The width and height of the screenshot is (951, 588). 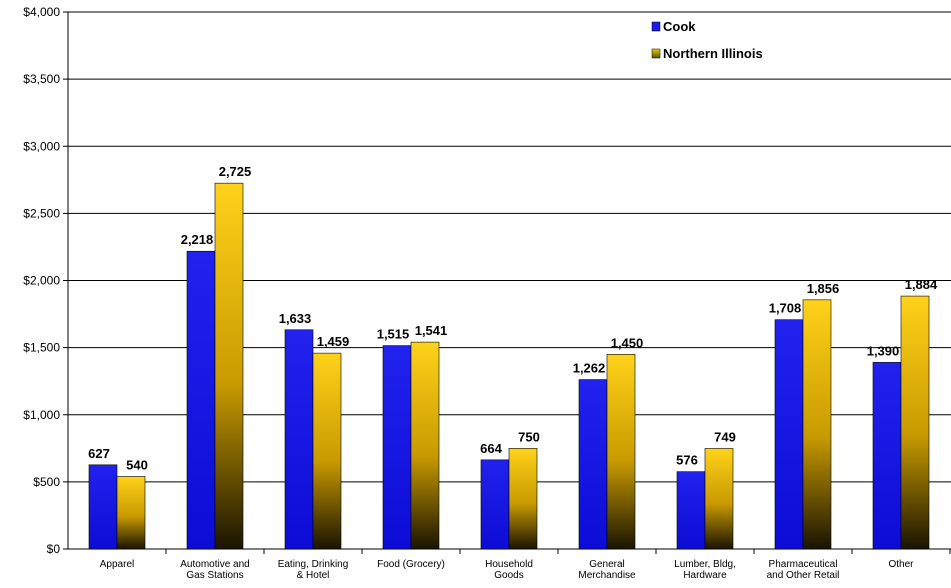 What do you see at coordinates (214, 575) in the screenshot?
I see `category-label: Gas Stations` at bounding box center [214, 575].